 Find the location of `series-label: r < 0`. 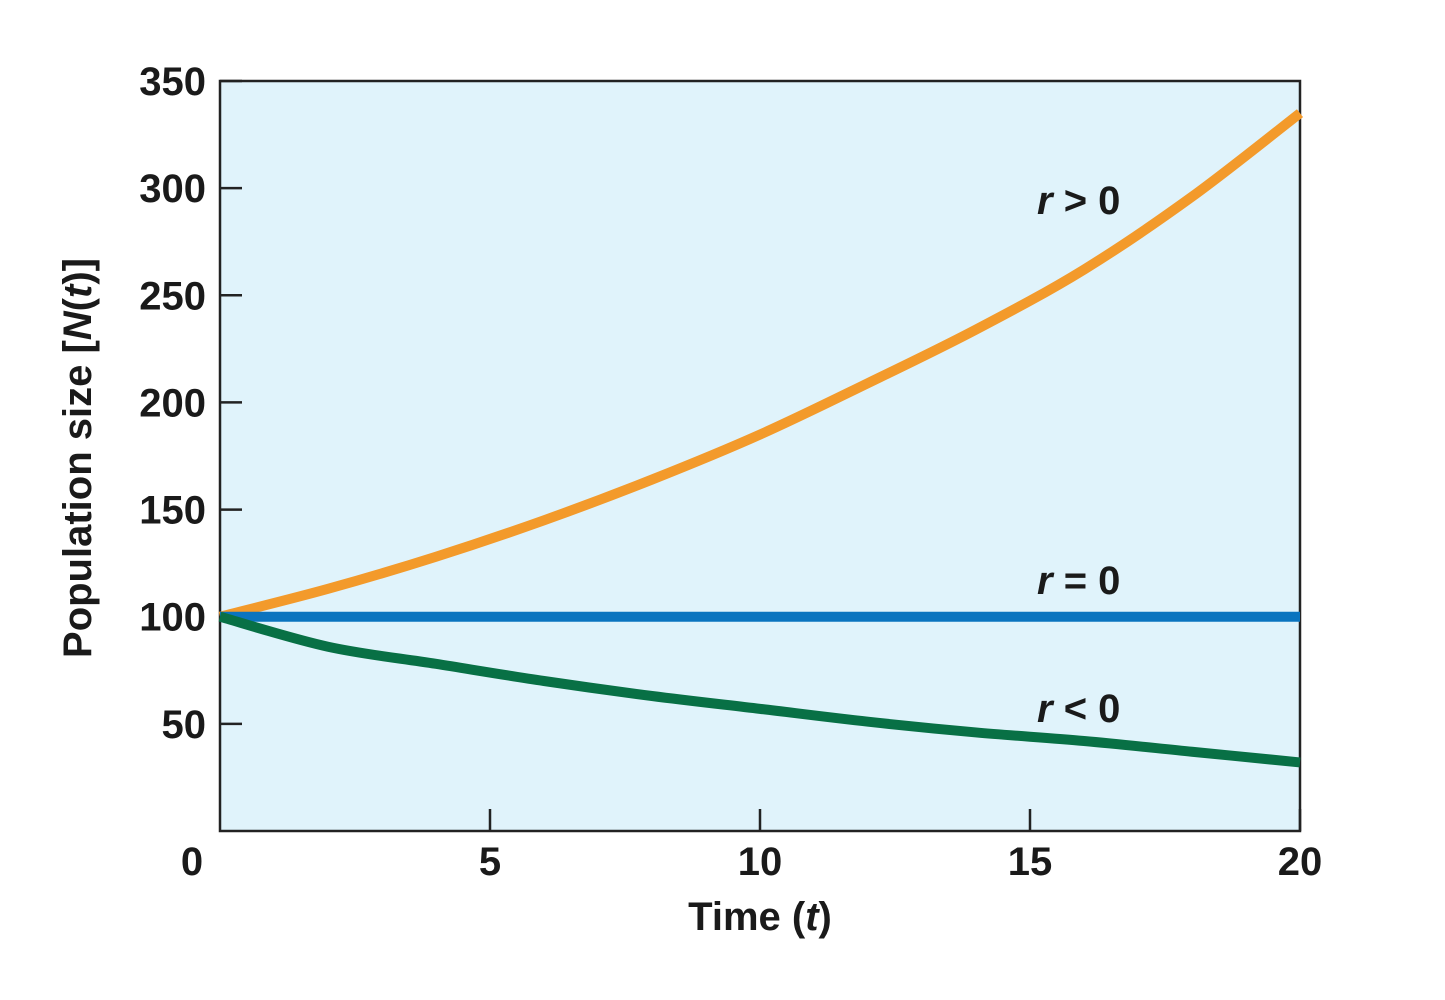

series-label: r < 0 is located at coordinates (1078, 709).